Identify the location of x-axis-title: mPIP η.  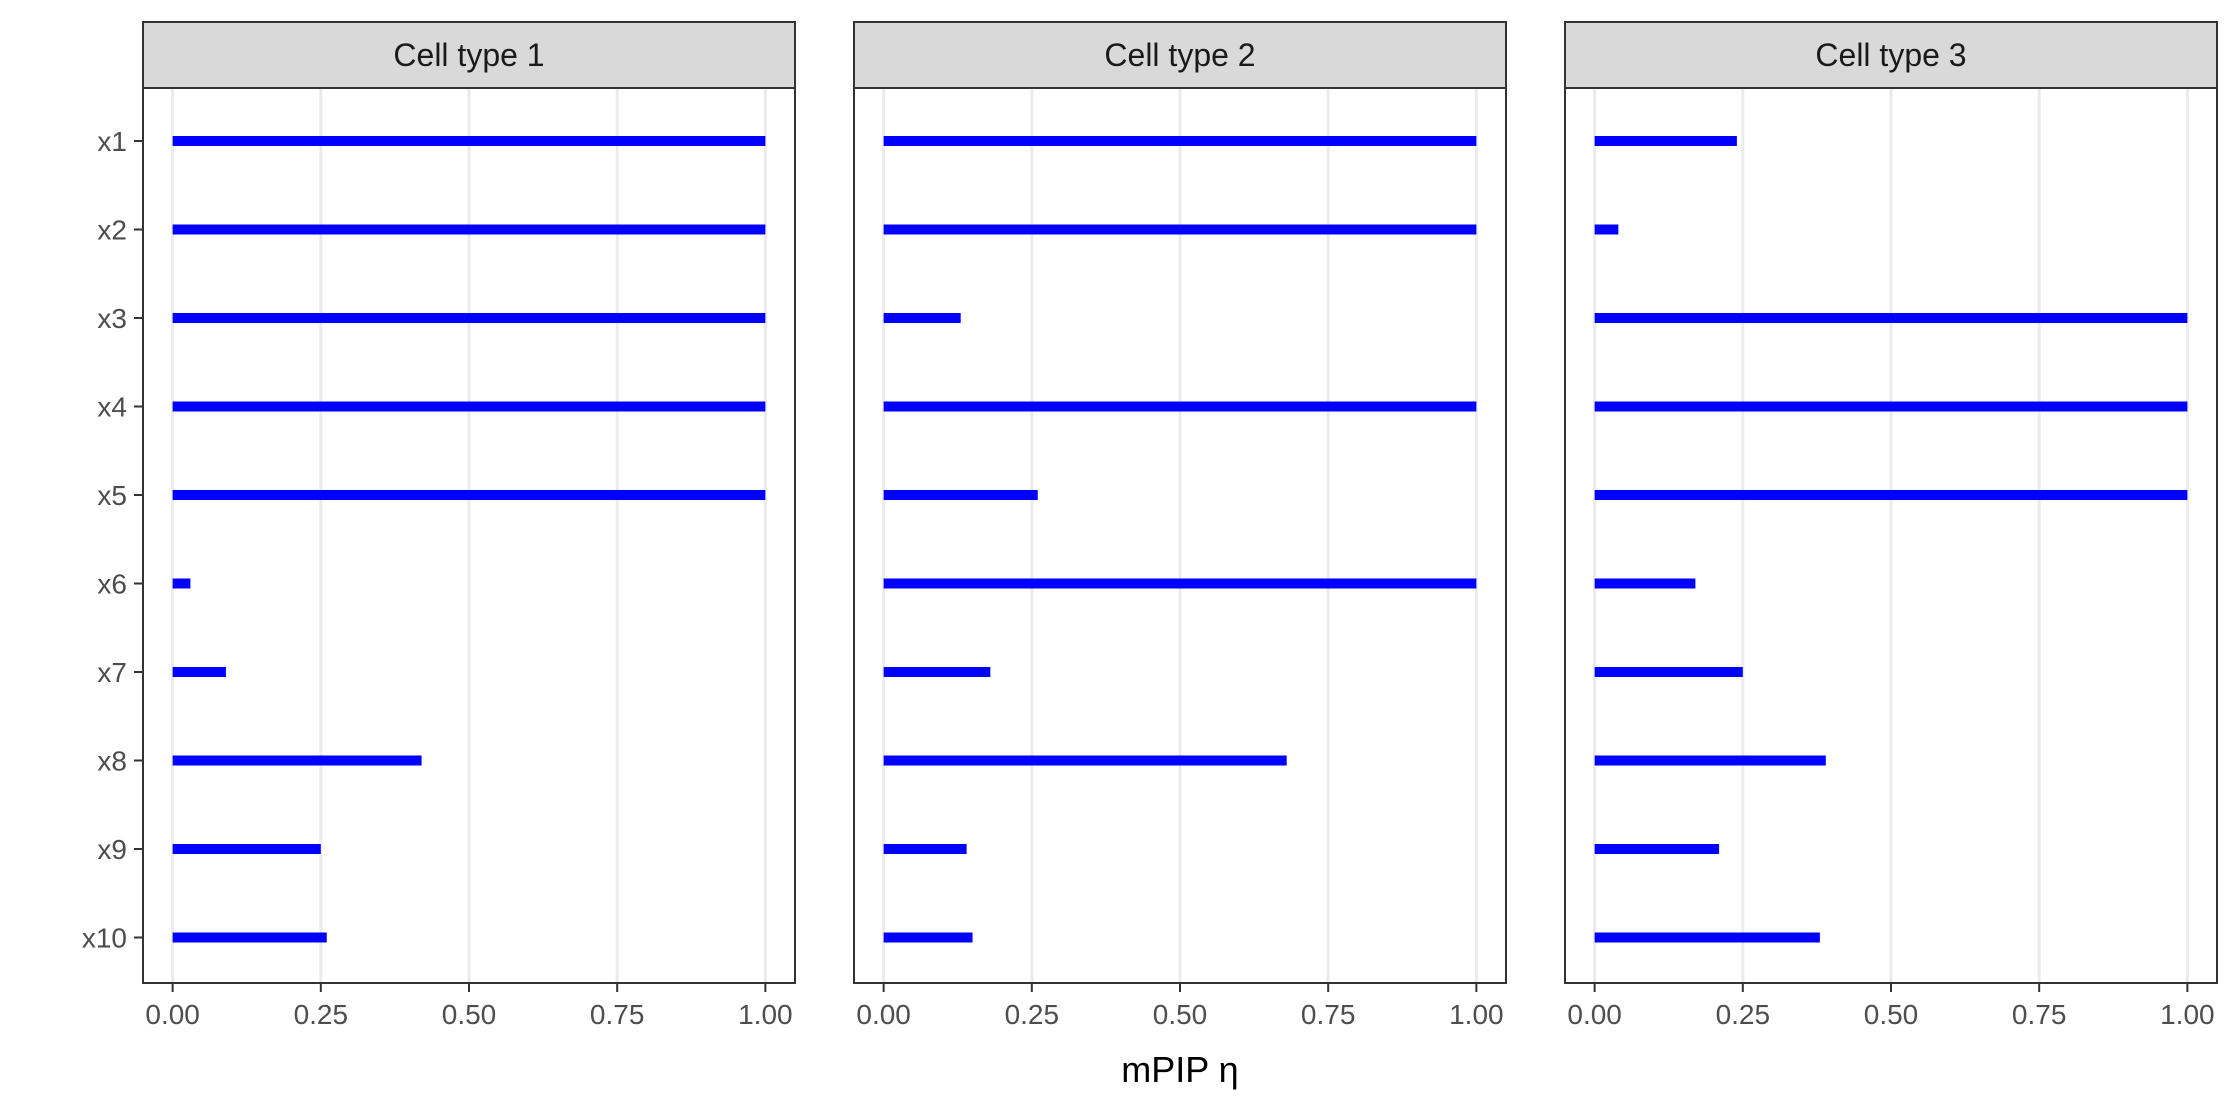
(1179, 1069).